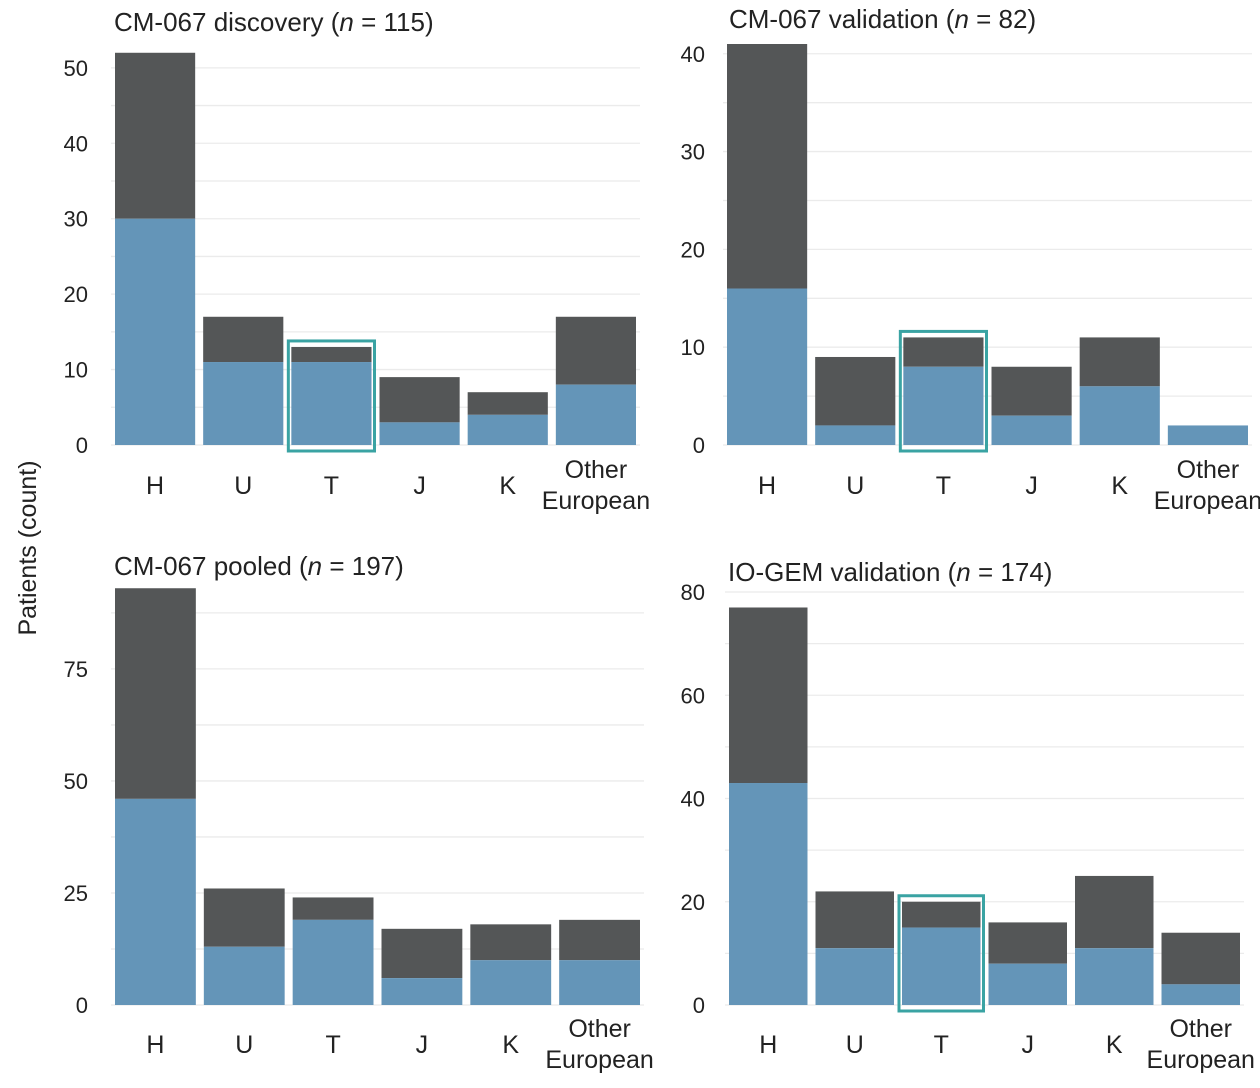  What do you see at coordinates (76, 68) in the screenshot?
I see `y-tick-label: 50` at bounding box center [76, 68].